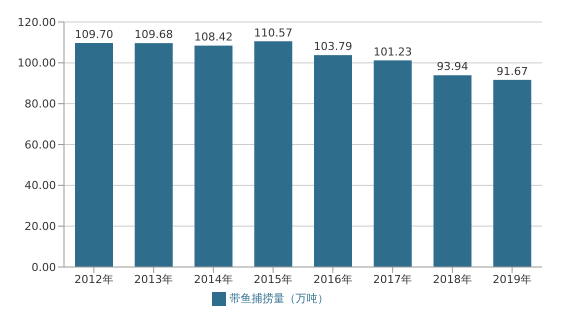  I want to click on x-tick-label: 2015年, so click(273, 279).